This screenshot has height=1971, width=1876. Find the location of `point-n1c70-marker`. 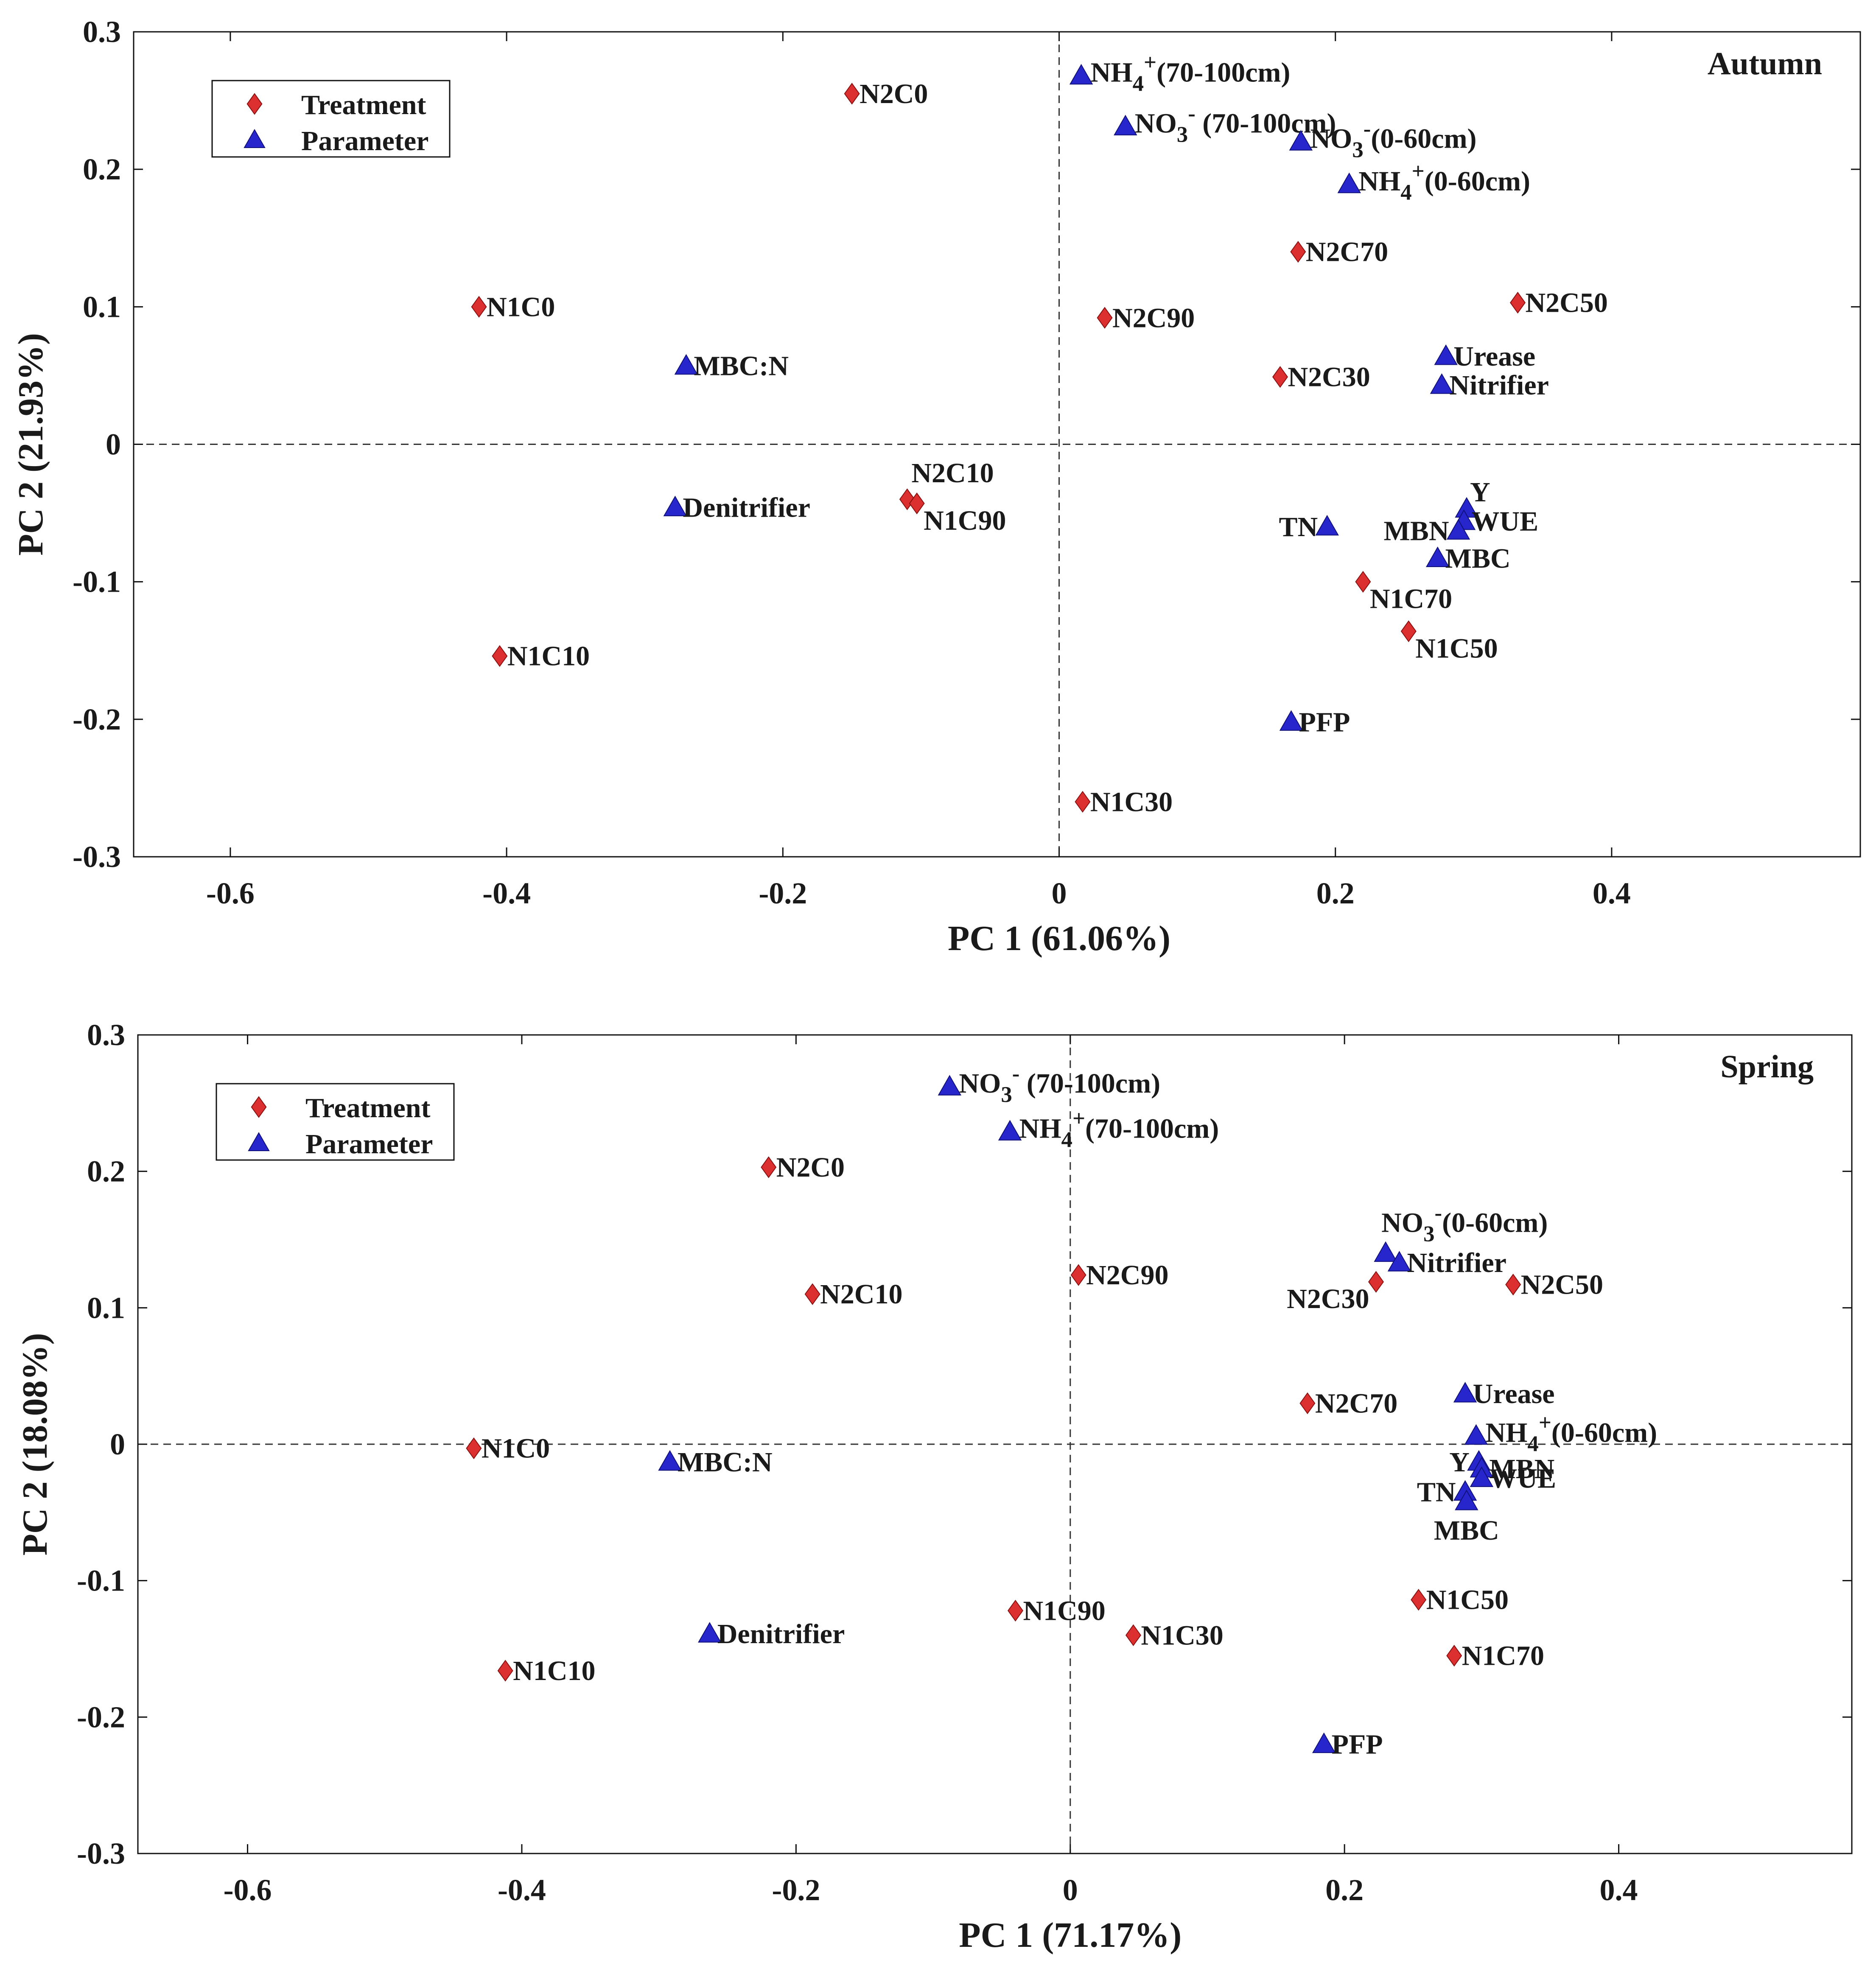

point-n1c70-marker is located at coordinates (1454, 1655).